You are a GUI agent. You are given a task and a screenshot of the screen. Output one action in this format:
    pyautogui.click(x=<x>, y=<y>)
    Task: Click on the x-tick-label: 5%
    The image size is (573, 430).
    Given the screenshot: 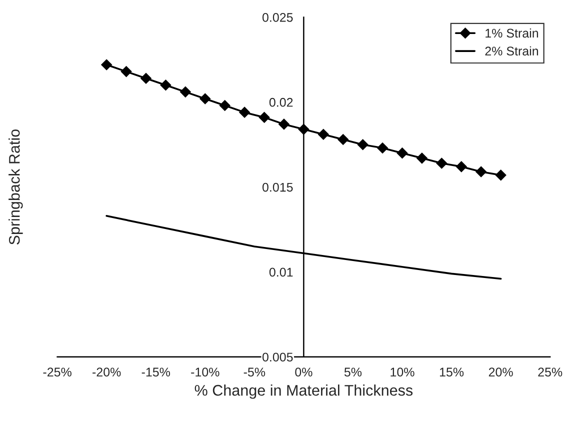 What is the action you would take?
    pyautogui.click(x=353, y=372)
    